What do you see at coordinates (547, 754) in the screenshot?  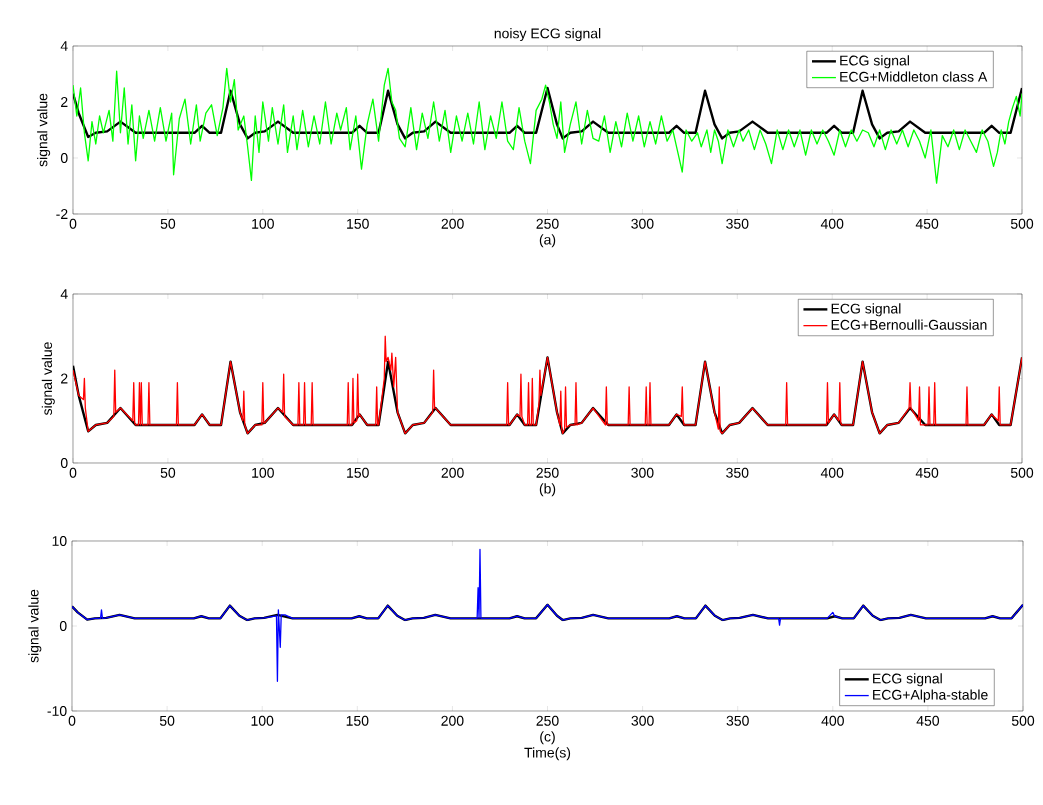 I see `text: Time(s)` at bounding box center [547, 754].